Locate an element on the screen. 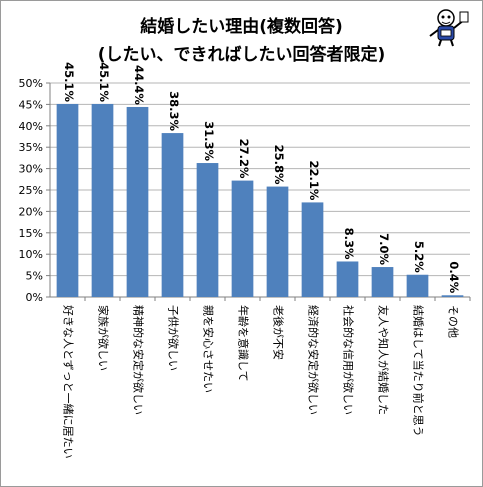  chart-title-line2: (したい、できればしたい回答者限定) is located at coordinates (241, 55).